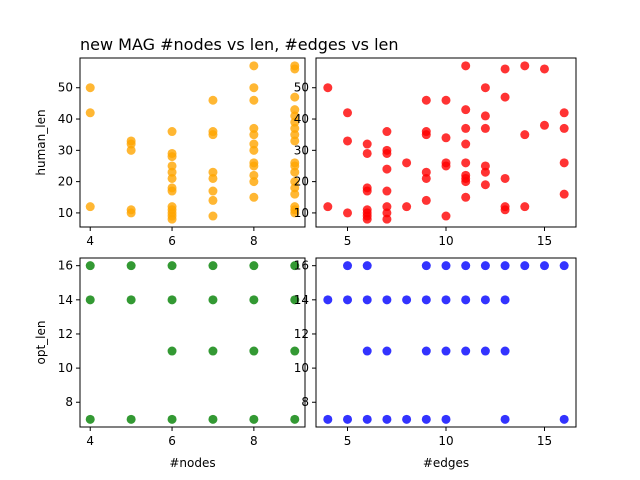 Image resolution: width=640 pixels, height=480 pixels. Describe the element at coordinates (445, 241) in the screenshot. I see `x-tick-label: 10` at that location.